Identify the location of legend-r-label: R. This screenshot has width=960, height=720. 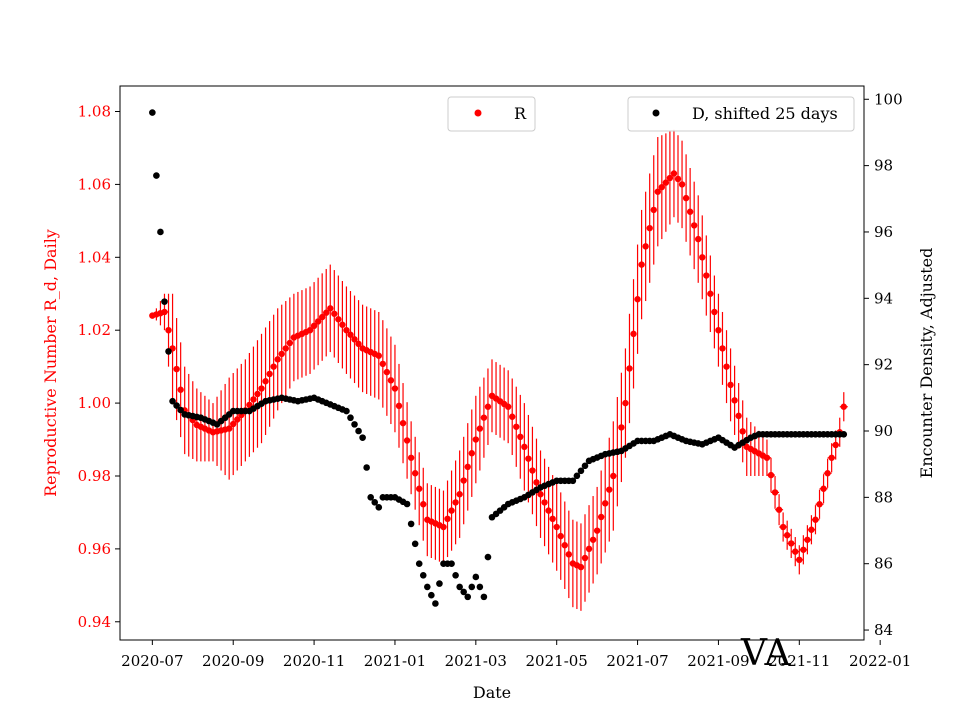
(520, 113).